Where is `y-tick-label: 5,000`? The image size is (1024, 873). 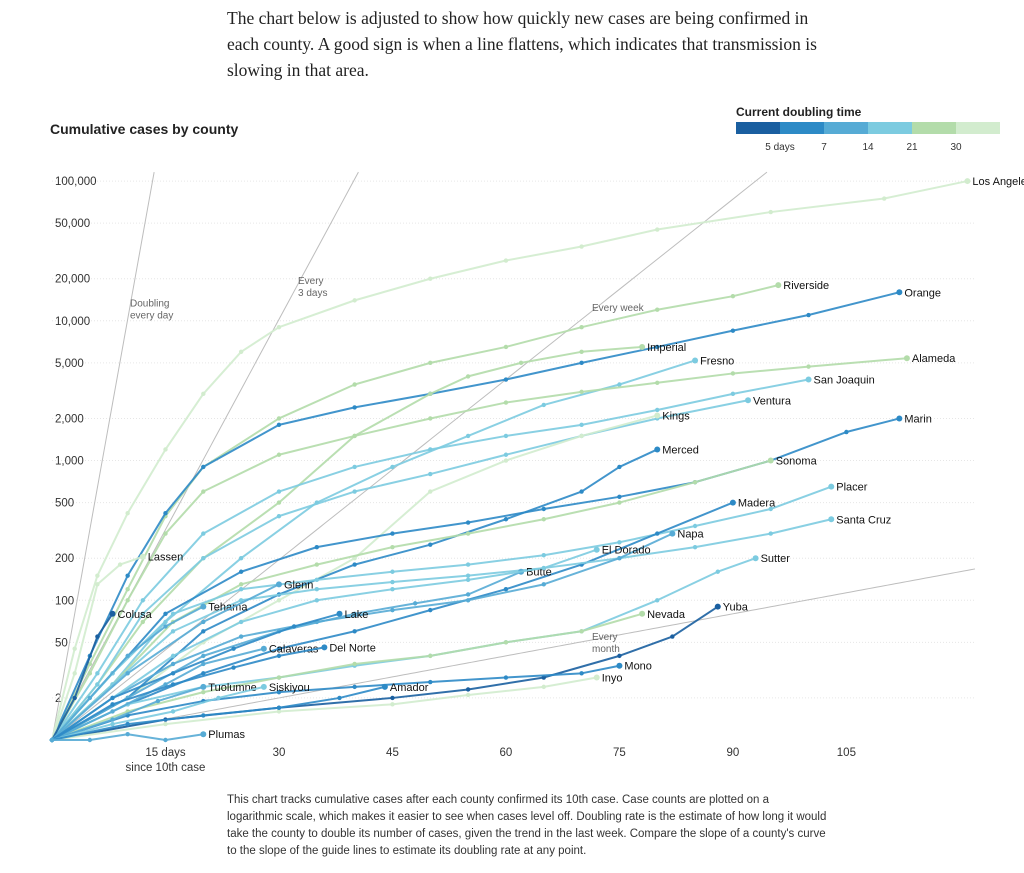
y-tick-label: 5,000 is located at coordinates (69, 364).